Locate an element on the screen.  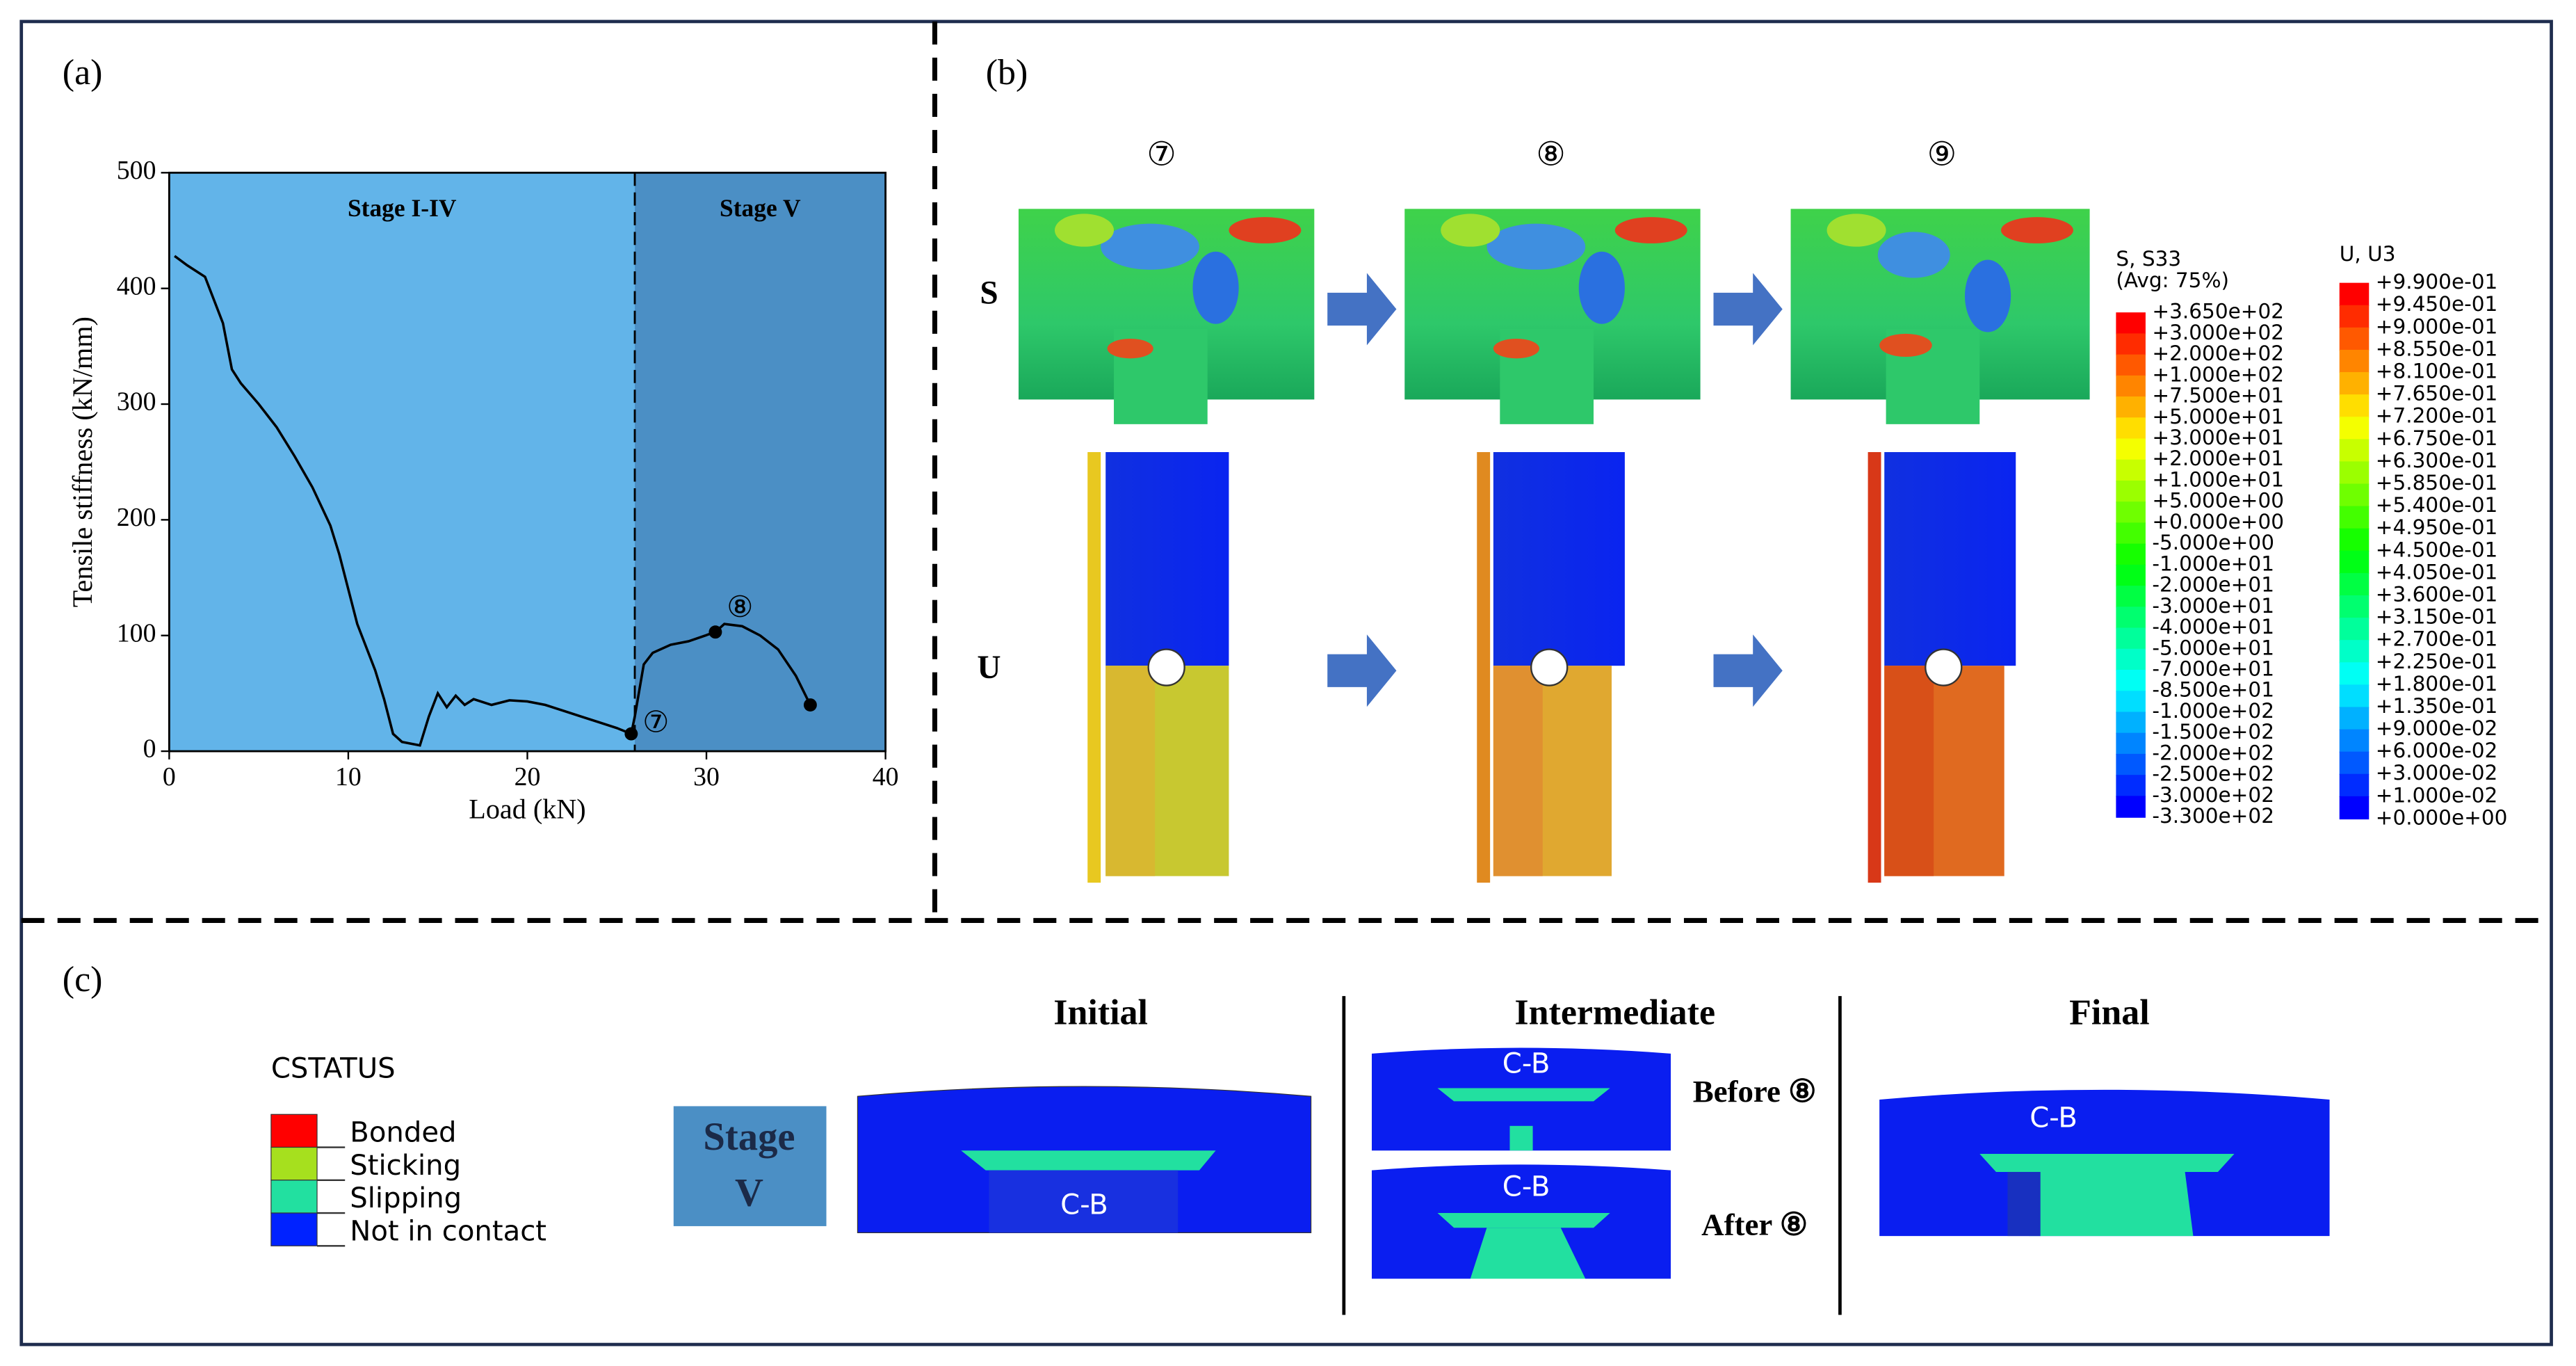
substage-label: Before ⑧ is located at coordinates (1755, 1091).